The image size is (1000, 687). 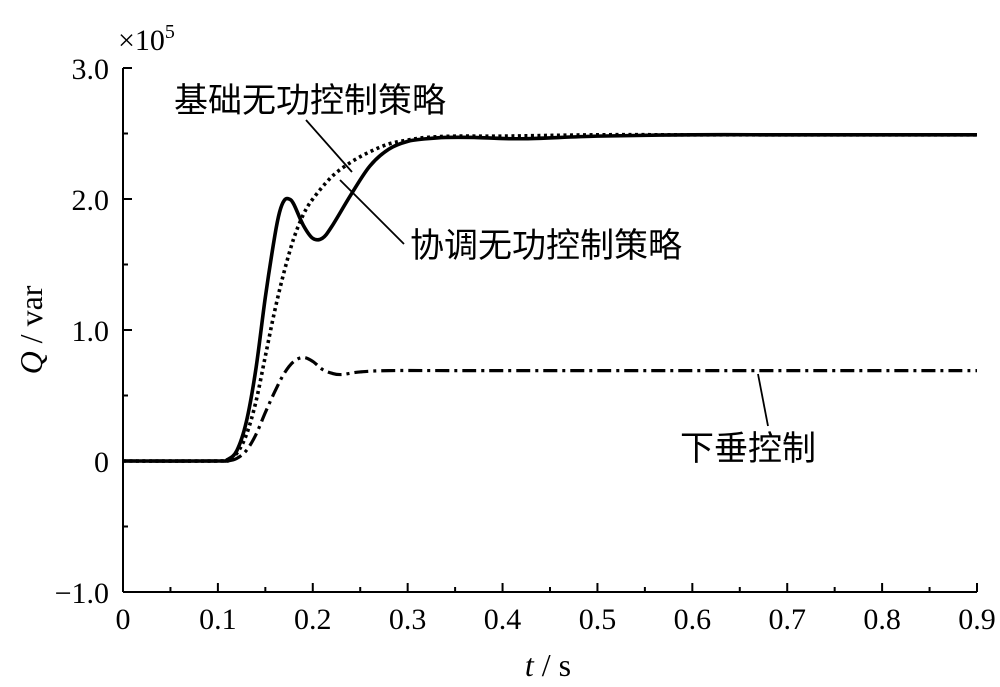 I want to click on x-tick-label: 0.7, so click(x=787, y=619).